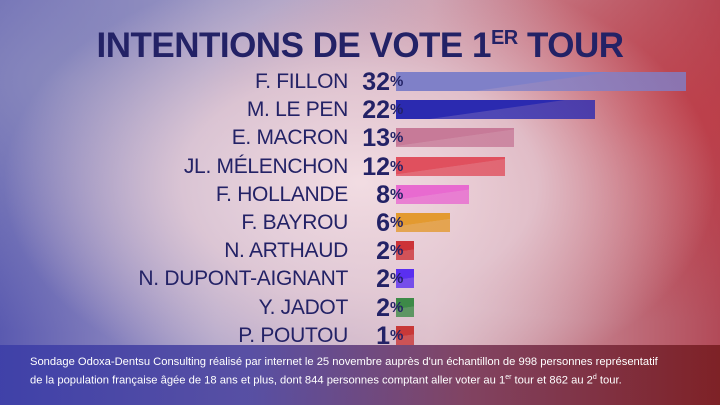 This screenshot has width=720, height=405. Describe the element at coordinates (504, 38) in the screenshot. I see `title-superscript: ER` at that location.